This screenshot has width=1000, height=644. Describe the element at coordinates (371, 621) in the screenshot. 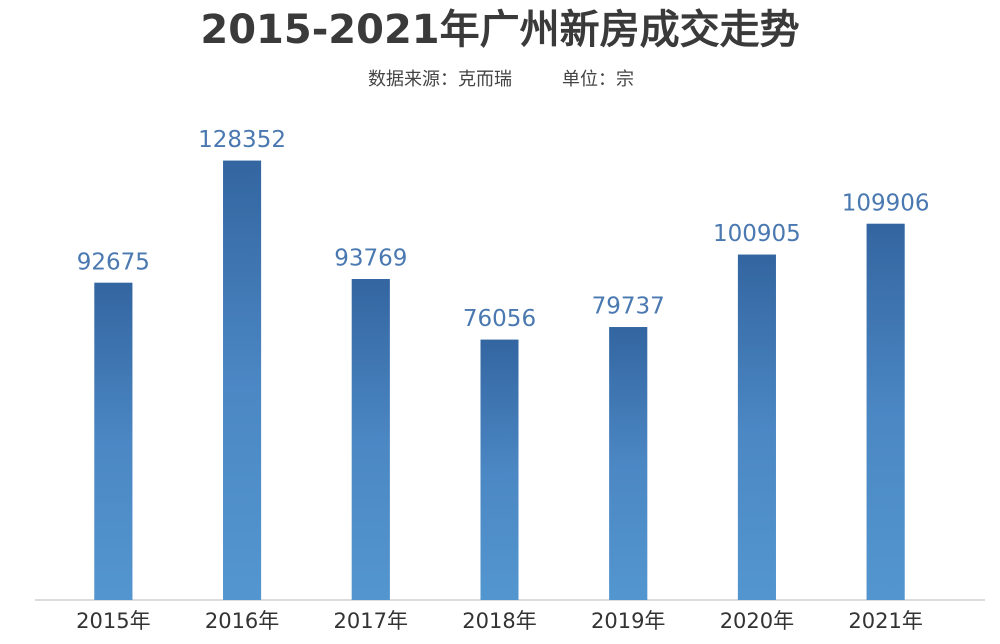

I see `x-tick-label: 2017年` at that location.